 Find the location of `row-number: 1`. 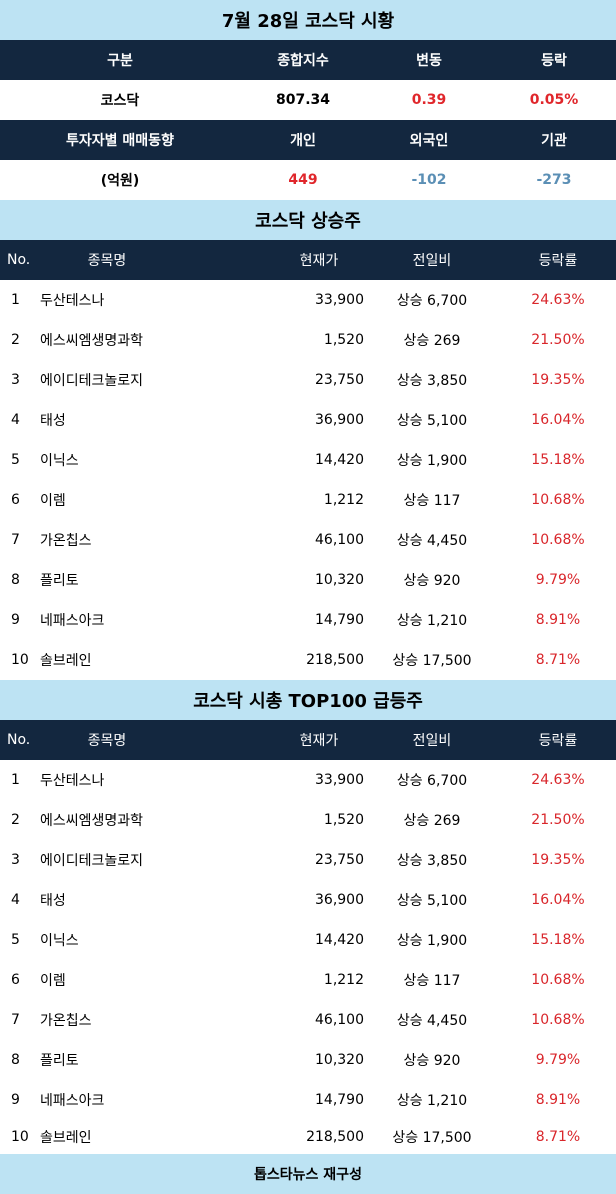

row-number: 1 is located at coordinates (15, 780).